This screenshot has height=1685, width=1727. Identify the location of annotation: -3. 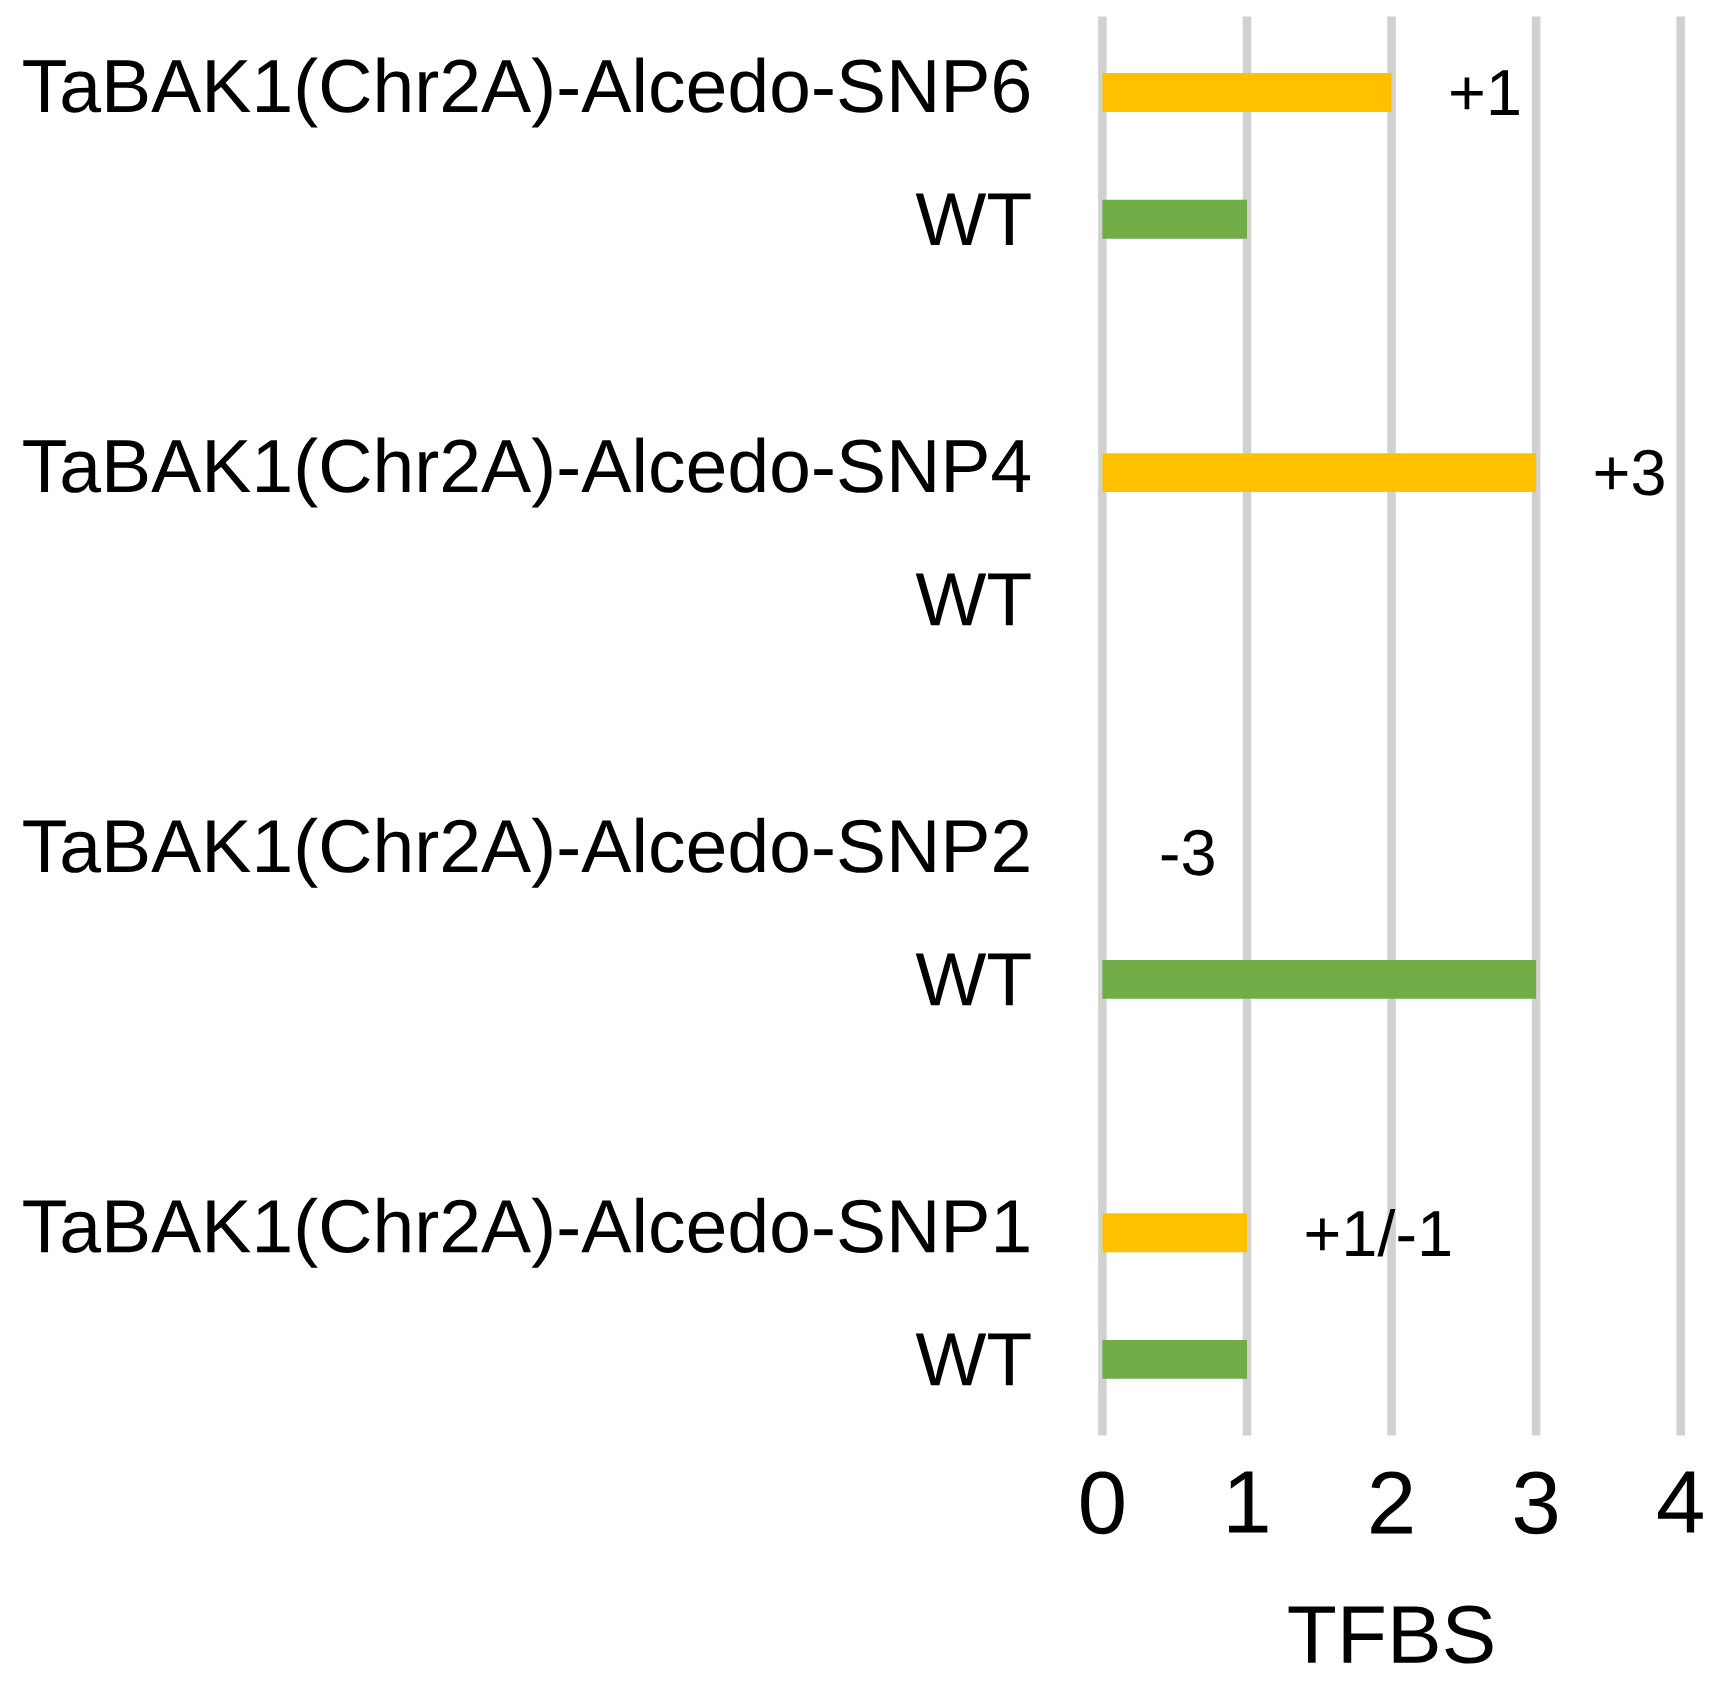
(1187, 852).